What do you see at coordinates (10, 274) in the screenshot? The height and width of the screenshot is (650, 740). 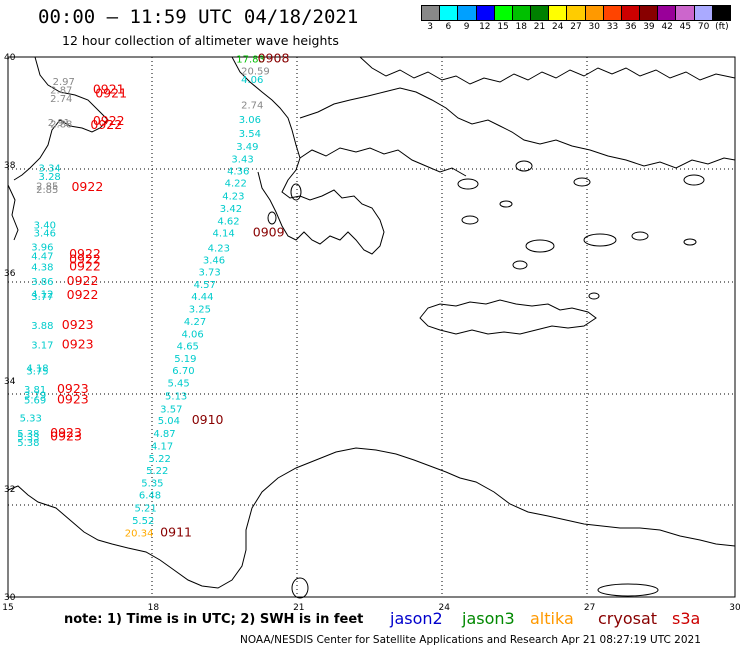 I see `y-tick-label: 36` at bounding box center [10, 274].